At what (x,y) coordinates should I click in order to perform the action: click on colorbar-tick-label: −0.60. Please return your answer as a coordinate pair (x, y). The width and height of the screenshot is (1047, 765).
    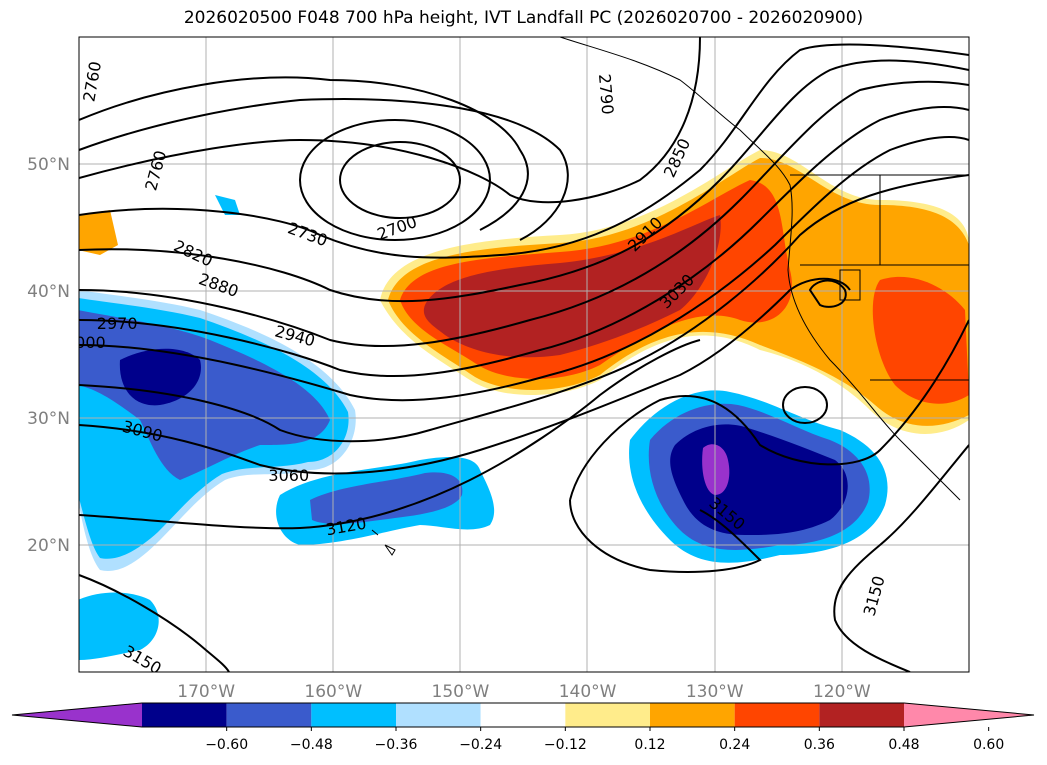
    Looking at the image, I should click on (226, 745).